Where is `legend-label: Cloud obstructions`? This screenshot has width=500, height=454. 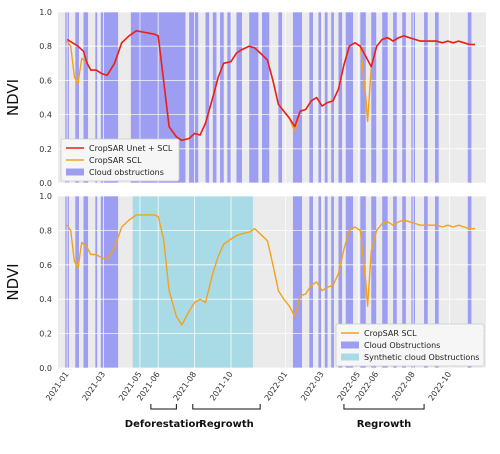
legend-label: Cloud obstructions is located at coordinates (126, 172).